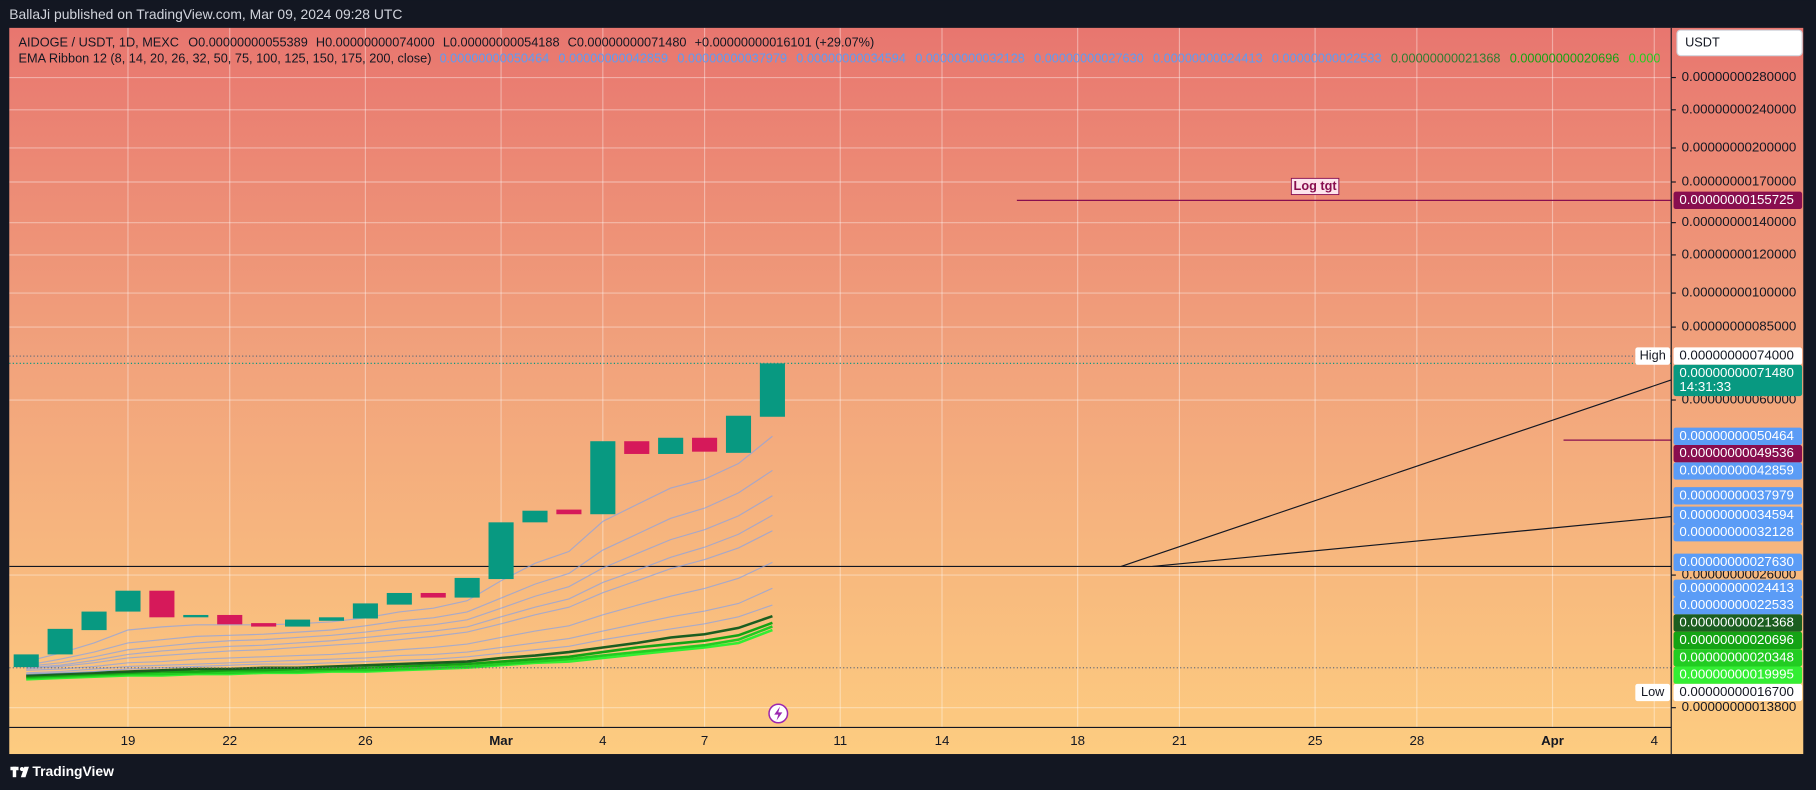 The width and height of the screenshot is (1816, 790). What do you see at coordinates (1705, 386) in the screenshot?
I see `price-badge-label: 14:31:33` at bounding box center [1705, 386].